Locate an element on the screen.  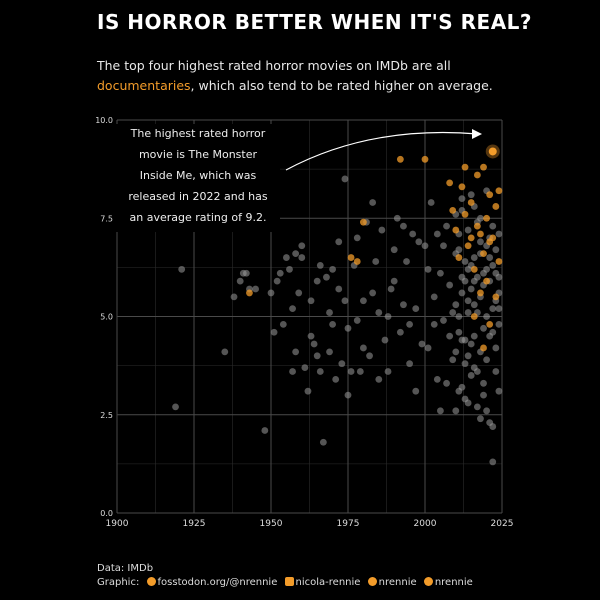
arrow-head is located at coordinates (477, 134).